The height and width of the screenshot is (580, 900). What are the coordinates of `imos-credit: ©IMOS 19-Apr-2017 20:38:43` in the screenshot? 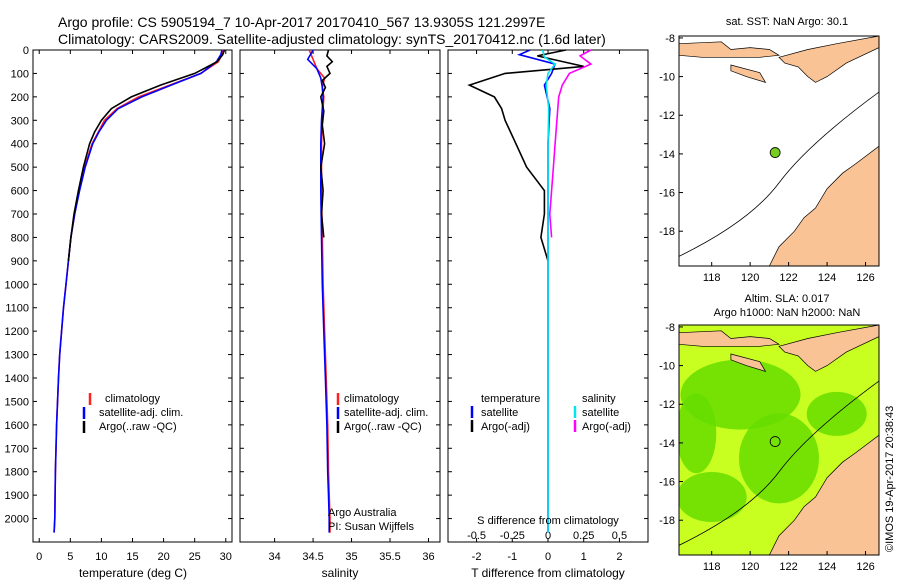 It's located at (890, 479).